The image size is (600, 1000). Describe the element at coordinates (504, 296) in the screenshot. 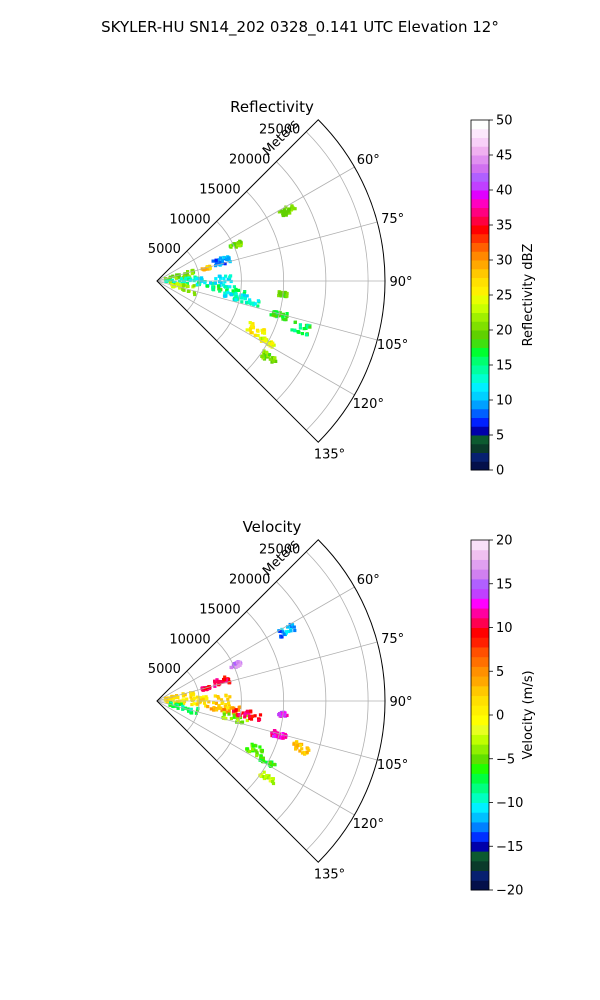

I see `reflectivity-colorbar-tick-label: 25` at that location.